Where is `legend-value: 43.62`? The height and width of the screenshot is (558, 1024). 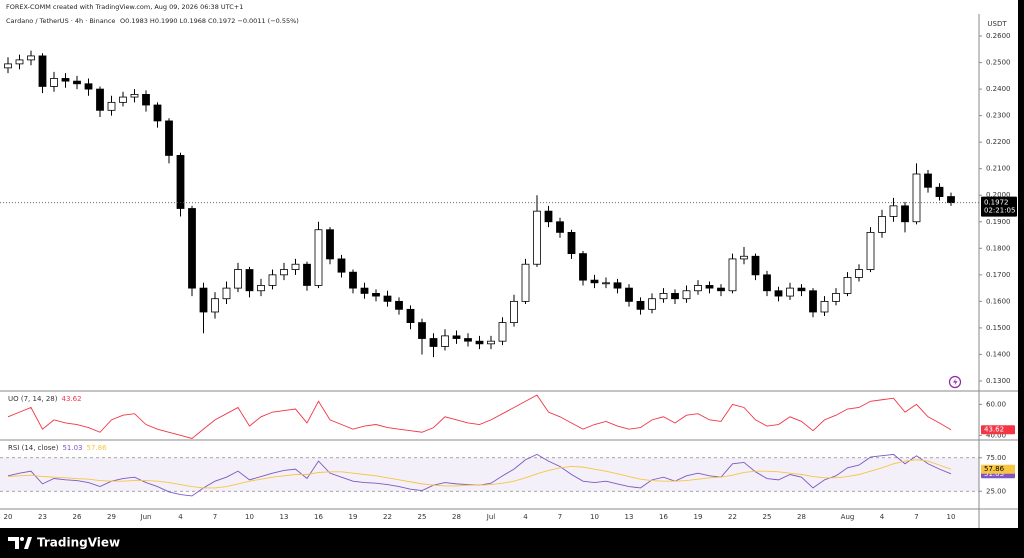
legend-value: 43.62 is located at coordinates (72, 399).